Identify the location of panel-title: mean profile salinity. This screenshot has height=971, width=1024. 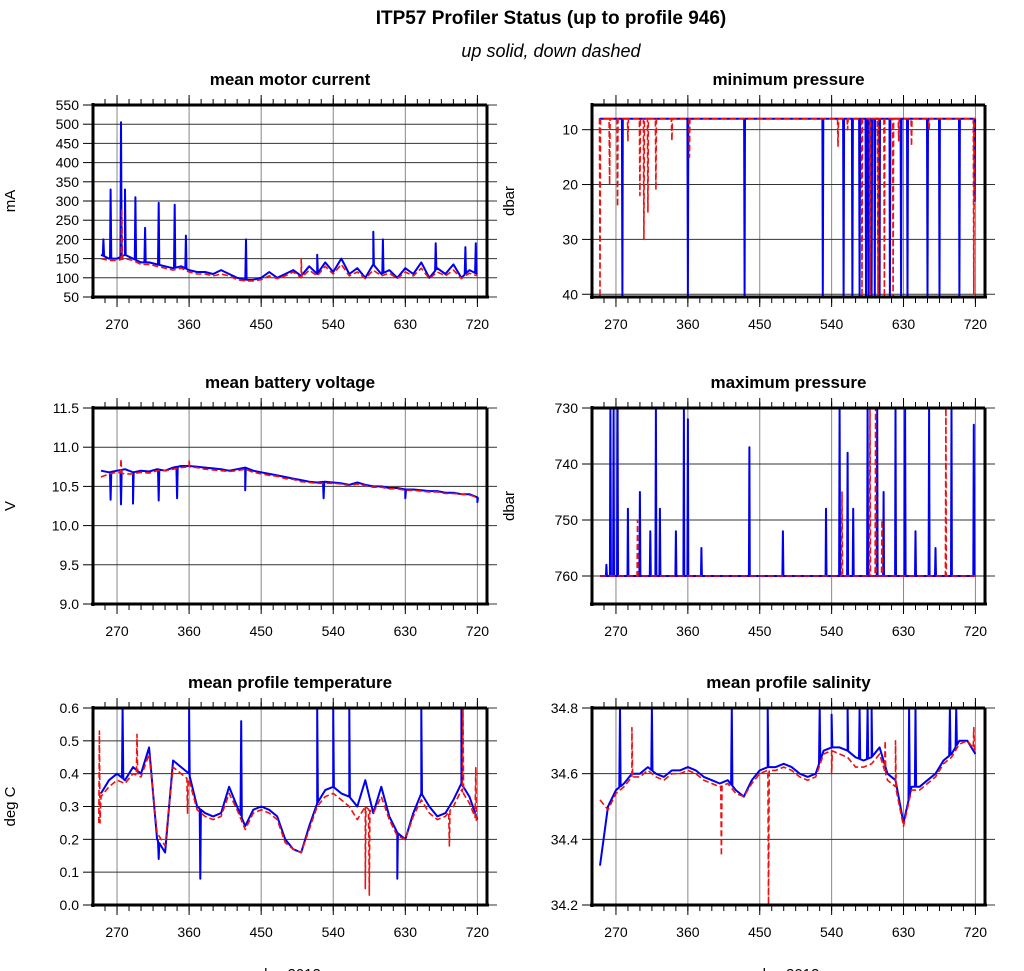
(788, 682).